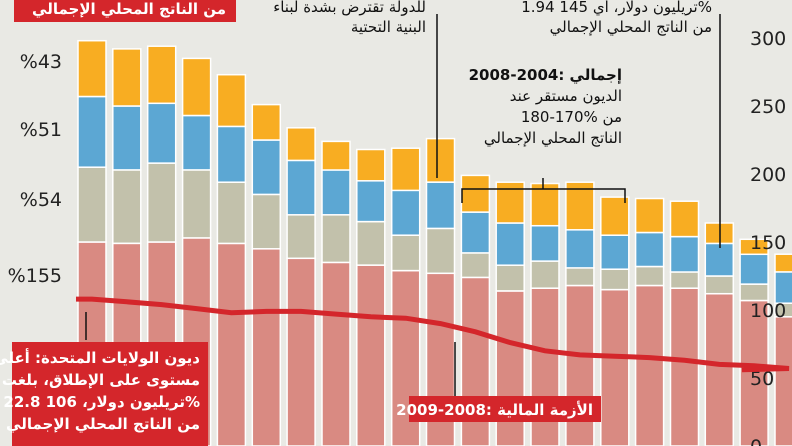 Image resolution: width=792 pixels, height=446 pixels. I want to click on left-percent-labels: %43 %51 %54 %155, so click(35, 169).